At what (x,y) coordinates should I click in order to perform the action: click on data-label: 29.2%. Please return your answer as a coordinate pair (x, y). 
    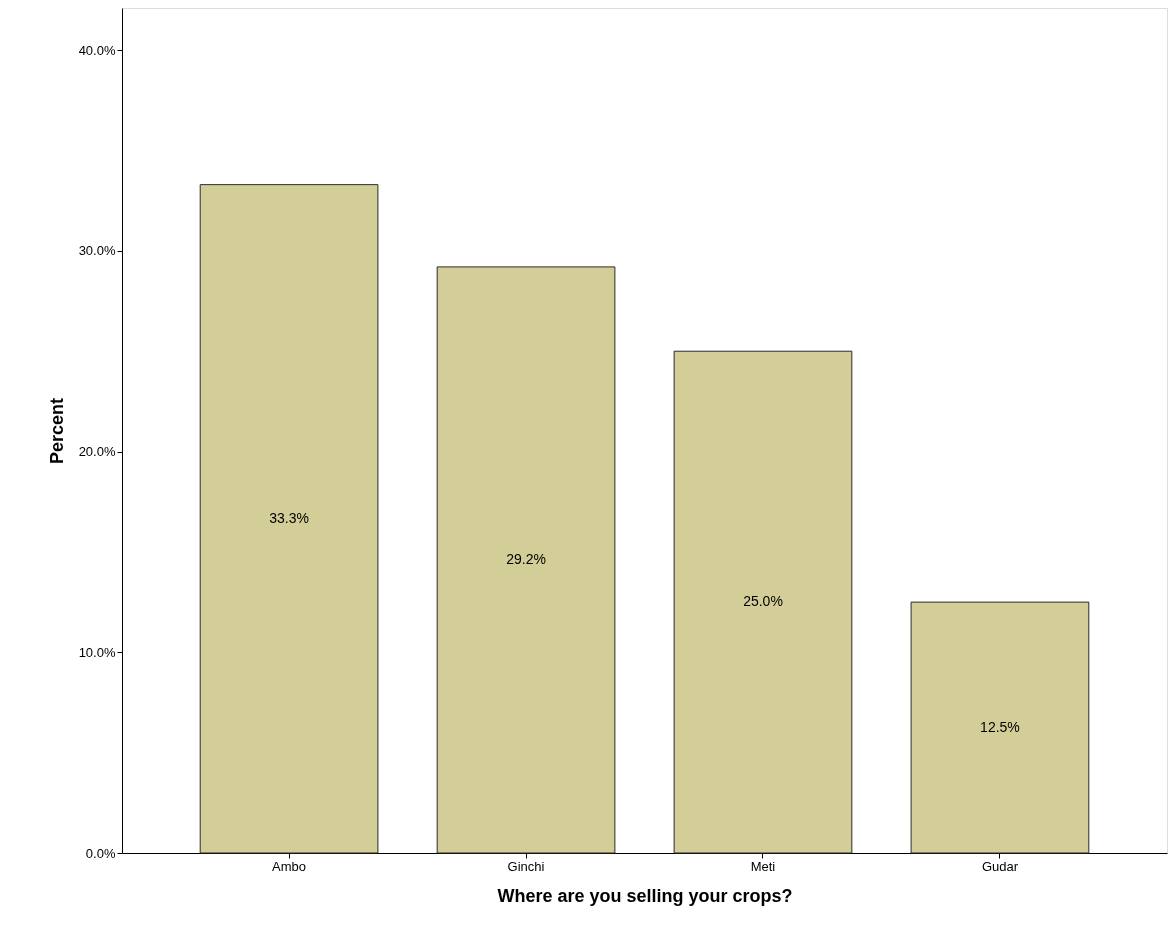
    Looking at the image, I should click on (526, 558).